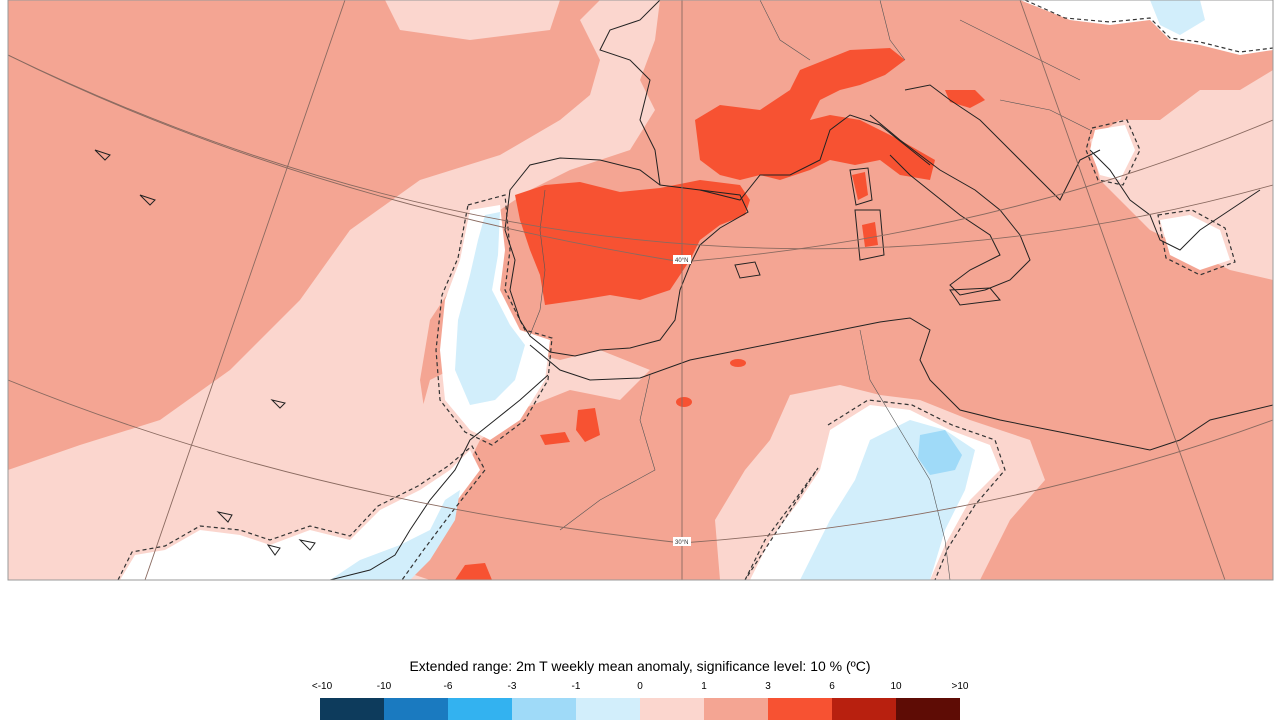  What do you see at coordinates (681, 543) in the screenshot?
I see `latitude-label-30n: 30°N` at bounding box center [681, 543].